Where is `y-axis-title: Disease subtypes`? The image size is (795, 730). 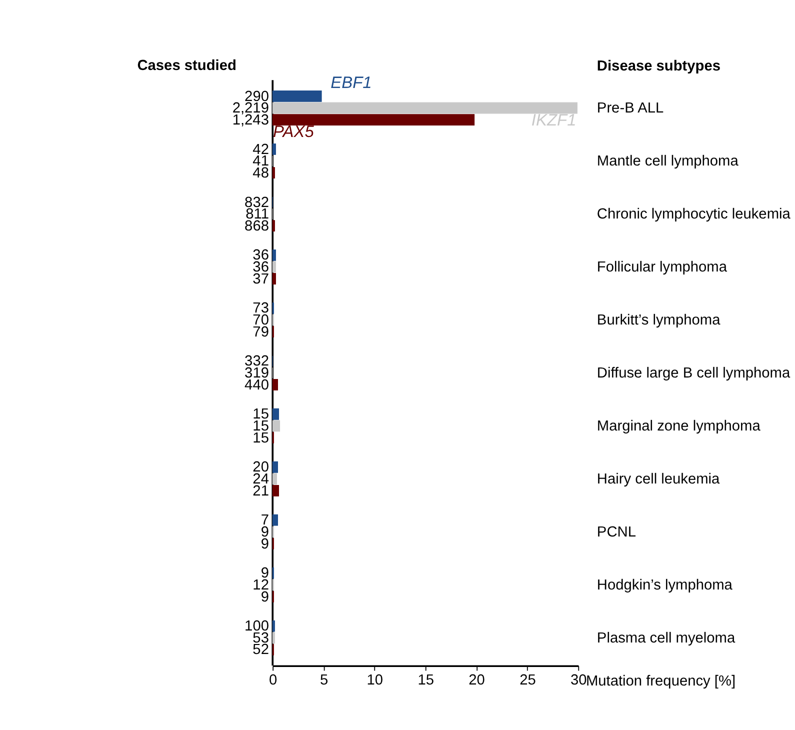
y-axis-title: Disease subtypes is located at coordinates (658, 66).